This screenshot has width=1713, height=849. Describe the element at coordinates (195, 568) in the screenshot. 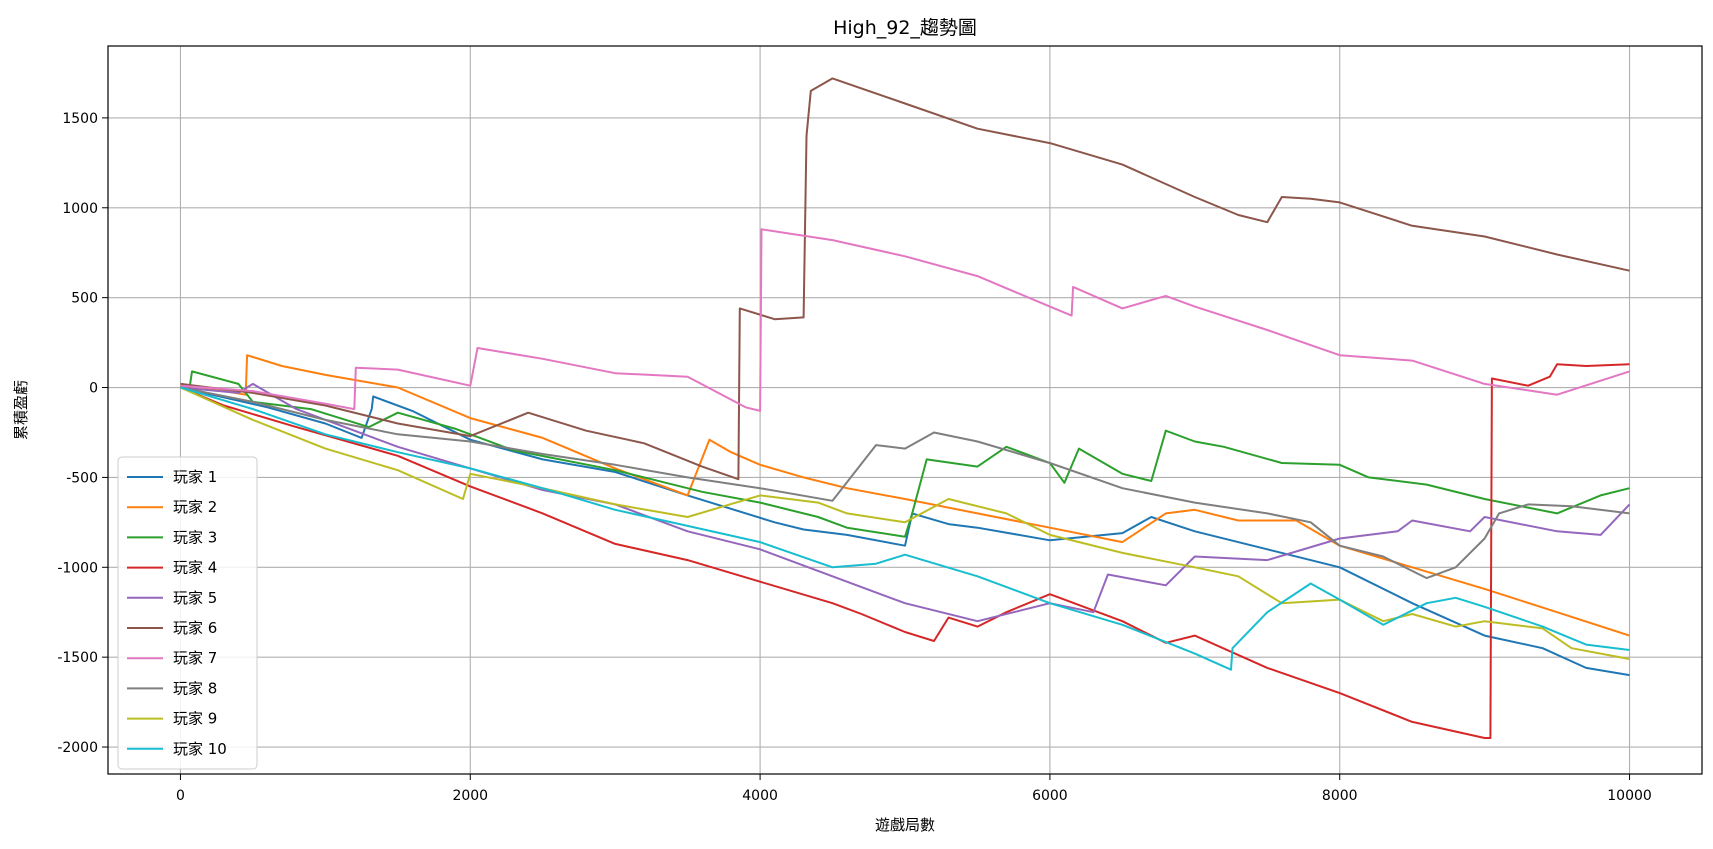

I see `legend-label: 玩家 4` at that location.